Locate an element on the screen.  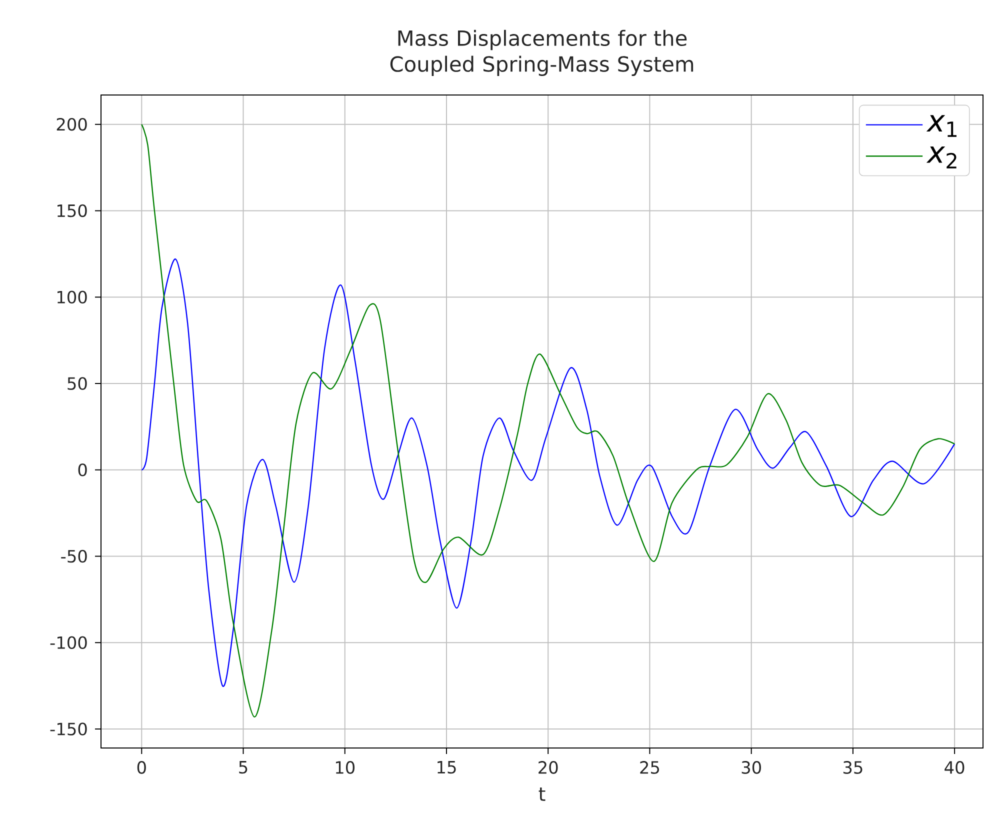
legend-label: x$_{1}$ is located at coordinates (941, 126).